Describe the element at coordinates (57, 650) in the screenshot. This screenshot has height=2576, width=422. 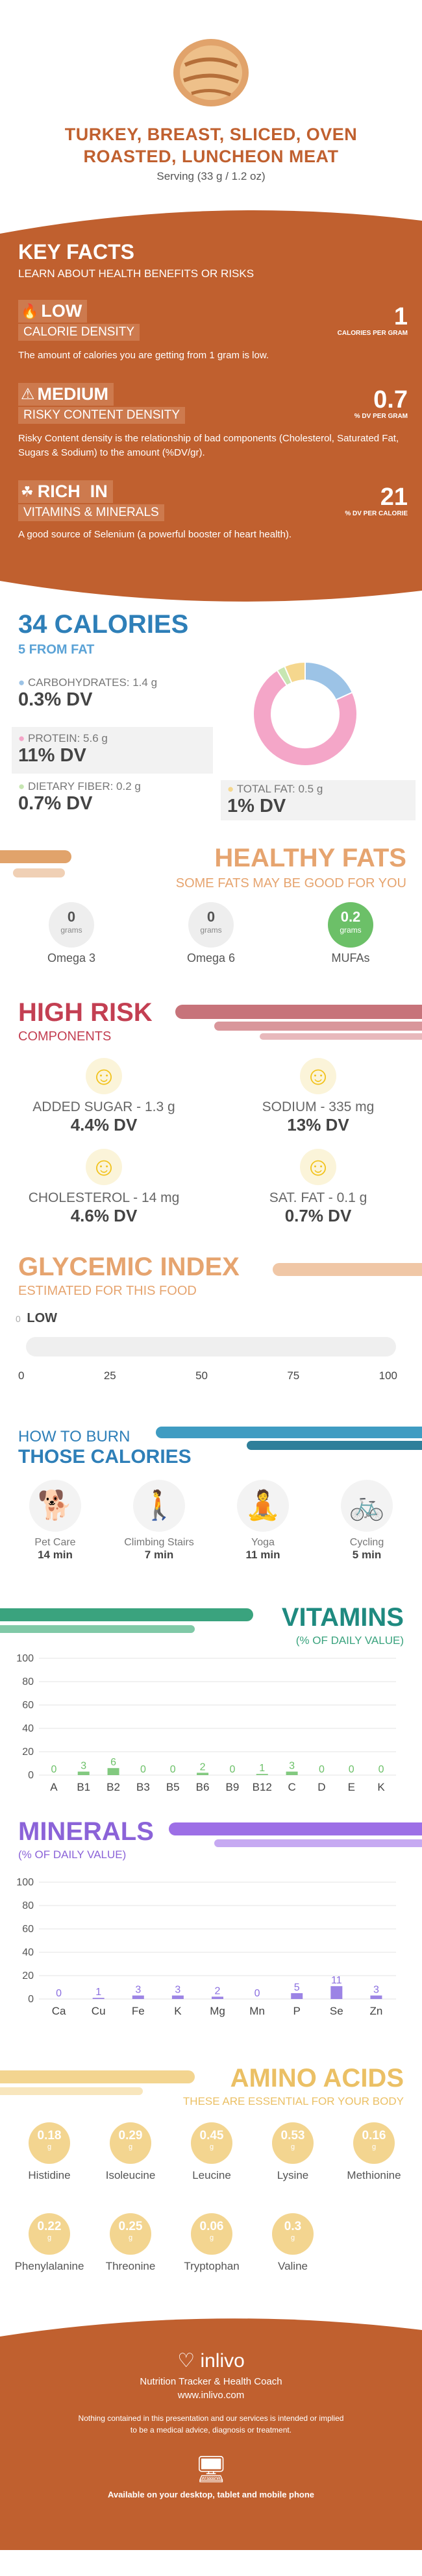
I see `calories-from-fat: 5 FROM FAT` at that location.